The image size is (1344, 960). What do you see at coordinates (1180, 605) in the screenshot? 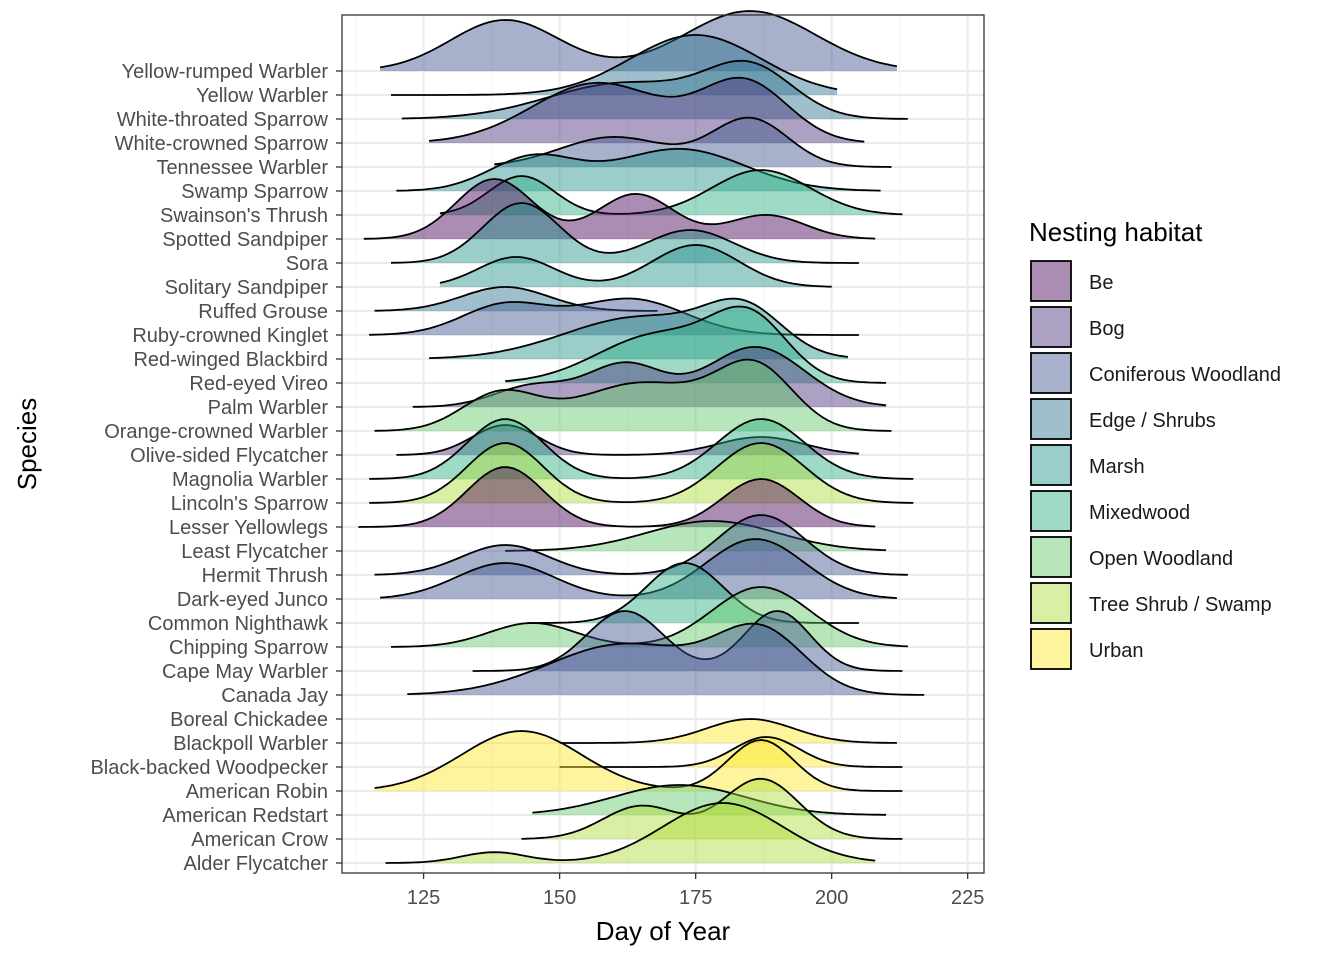
I see `legend-label: Tree Shrub / Swamp` at bounding box center [1180, 605].